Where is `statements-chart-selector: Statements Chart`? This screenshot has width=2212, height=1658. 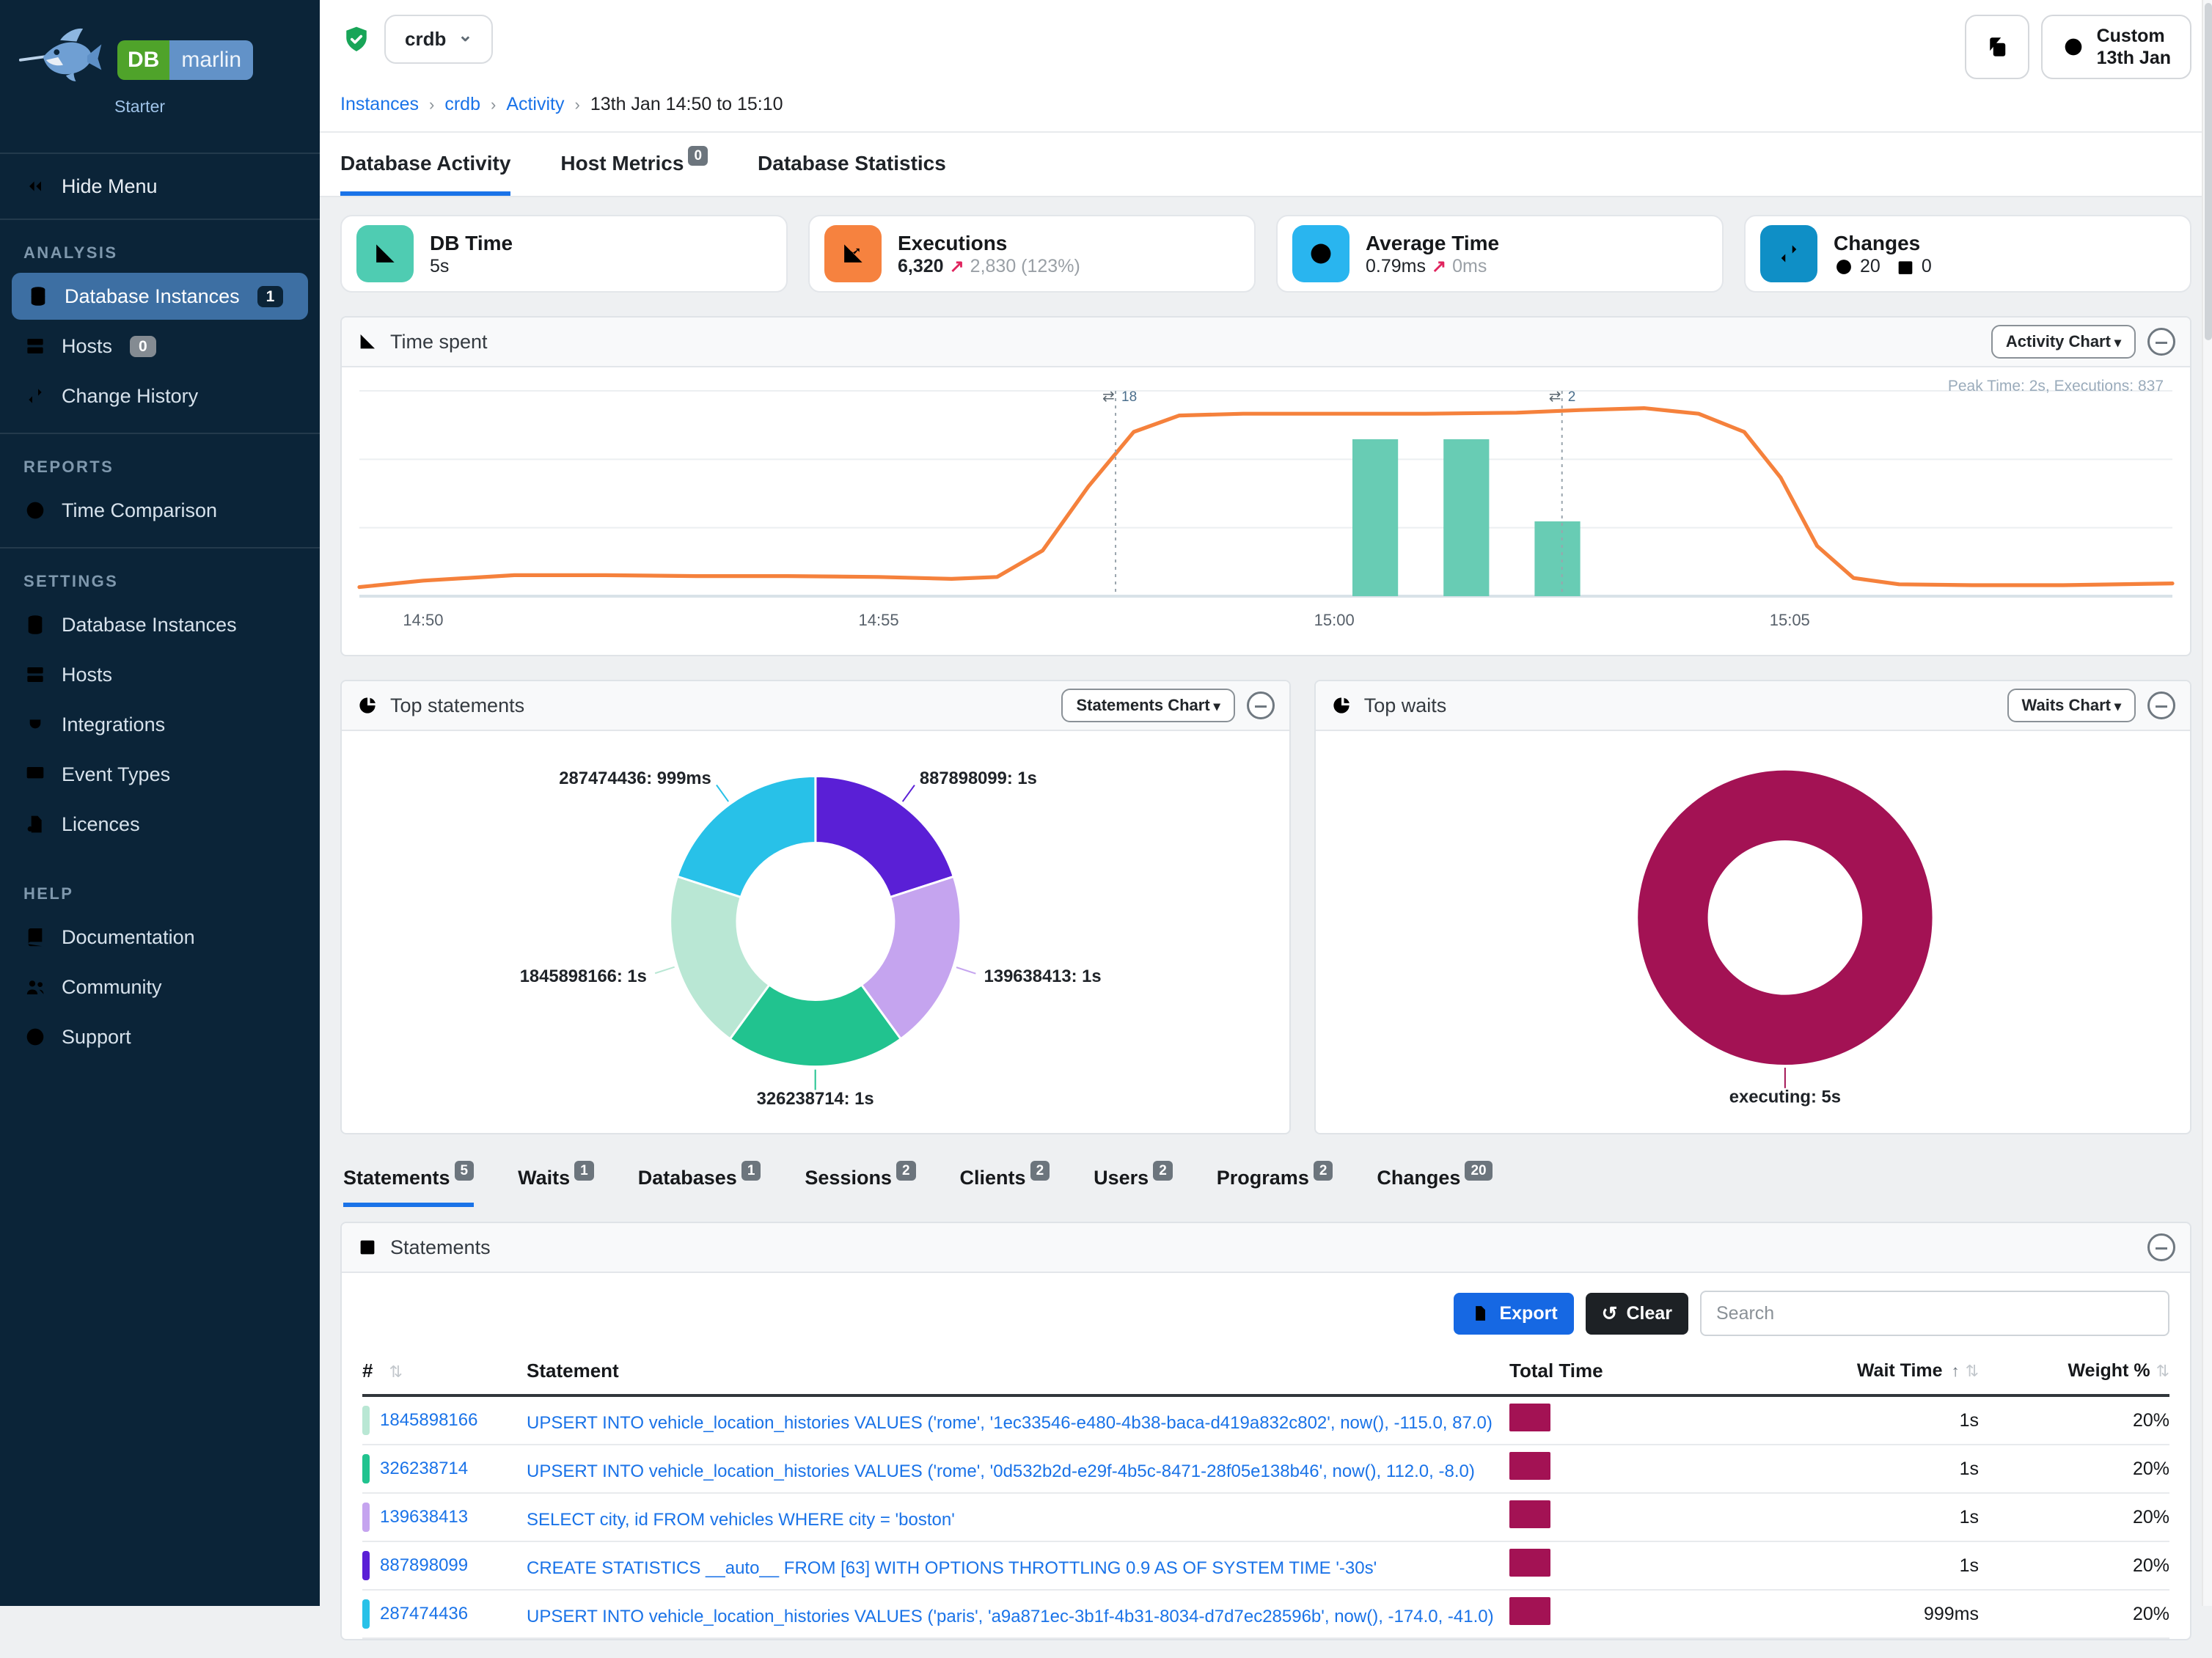 statements-chart-selector: Statements Chart is located at coordinates (1148, 705).